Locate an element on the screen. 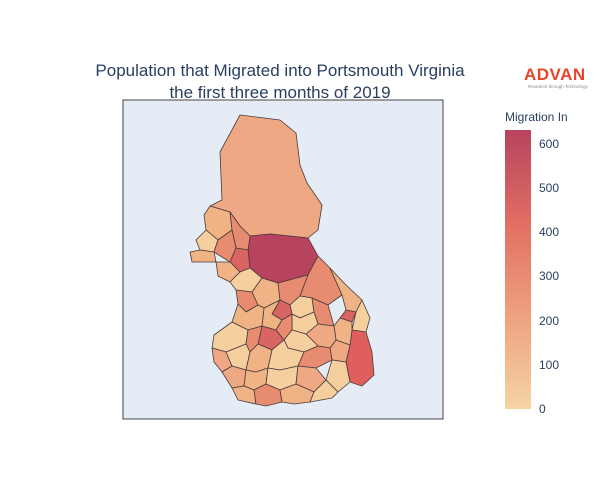 Image resolution: width=600 pixels, height=500 pixels. colorbar-tick-400: 400 is located at coordinates (549, 232).